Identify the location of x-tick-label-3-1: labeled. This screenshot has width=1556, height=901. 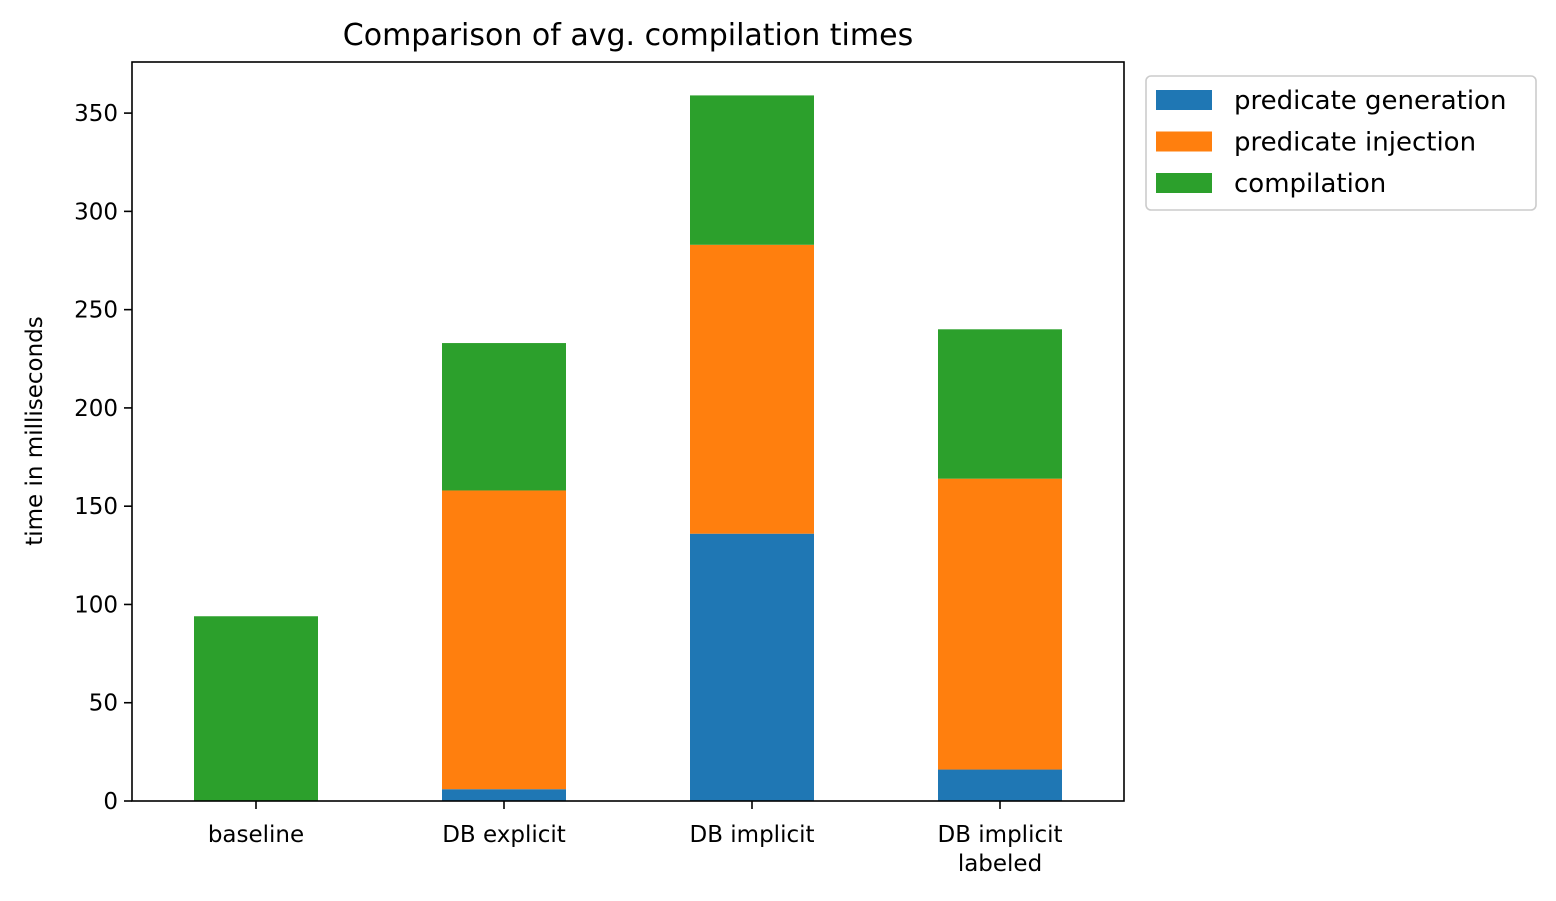
(1000, 864).